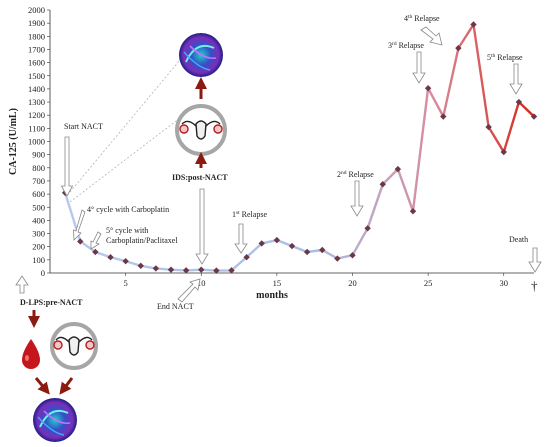 This screenshot has width=550, height=447. What do you see at coordinates (200, 177) in the screenshot?
I see `label-ids: IDS:post-NACT` at bounding box center [200, 177].